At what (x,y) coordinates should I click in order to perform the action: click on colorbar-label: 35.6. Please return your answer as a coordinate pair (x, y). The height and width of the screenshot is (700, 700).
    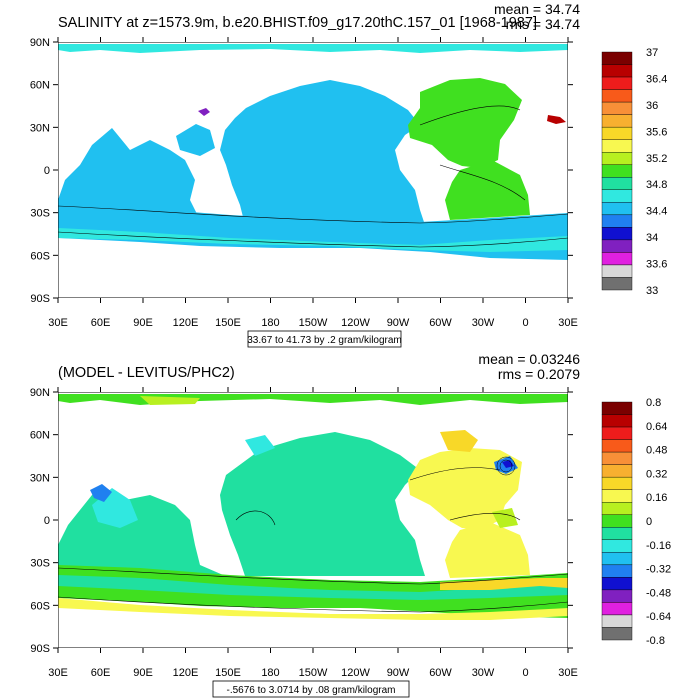
    Looking at the image, I should click on (656, 132).